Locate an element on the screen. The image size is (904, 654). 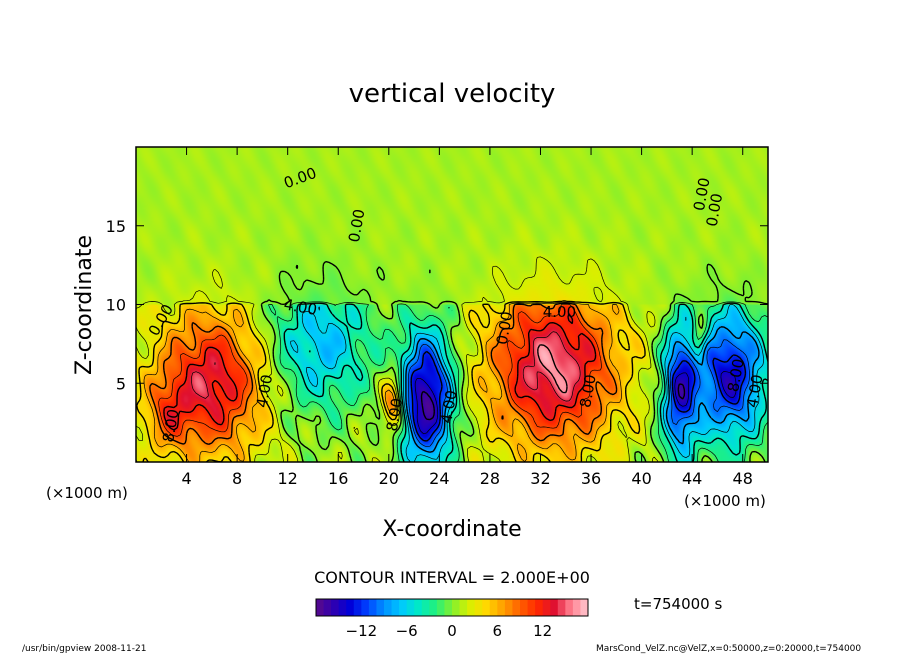
x-axis-label: X-coordinate is located at coordinates (451, 529).